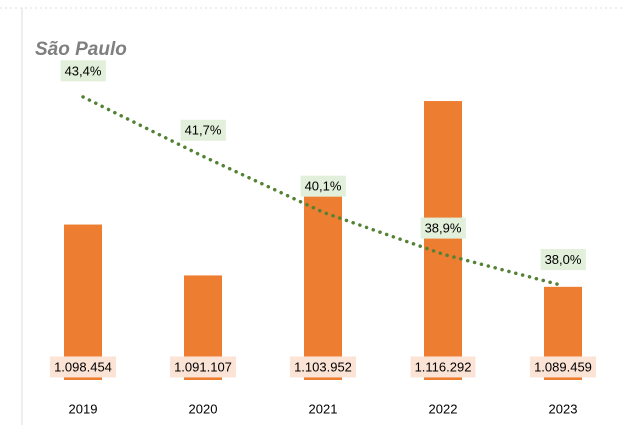 This screenshot has width=625, height=425. What do you see at coordinates (443, 408) in the screenshot?
I see `x-tick-label: 2022` at bounding box center [443, 408].